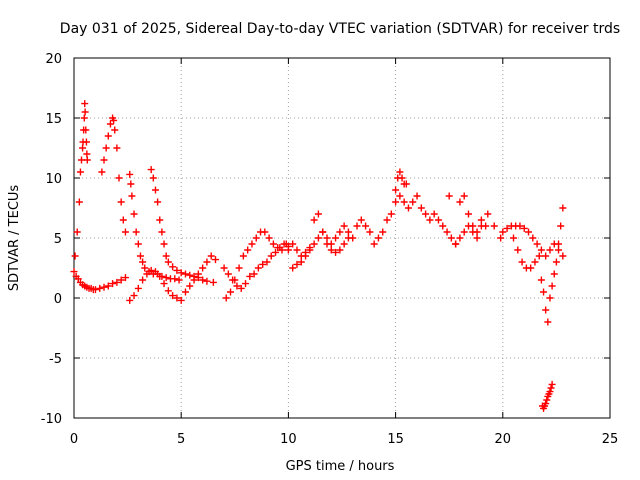 The image size is (640, 480). I want to click on x-tick-label: 20, so click(503, 439).